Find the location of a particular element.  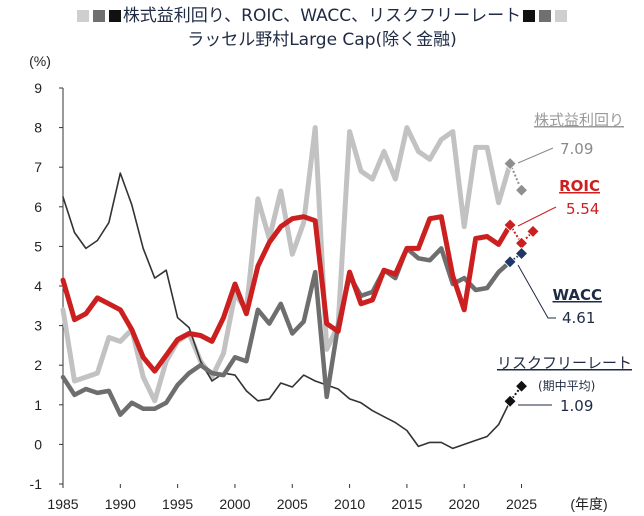

x-tick-label: 2010 is located at coordinates (349, 504).